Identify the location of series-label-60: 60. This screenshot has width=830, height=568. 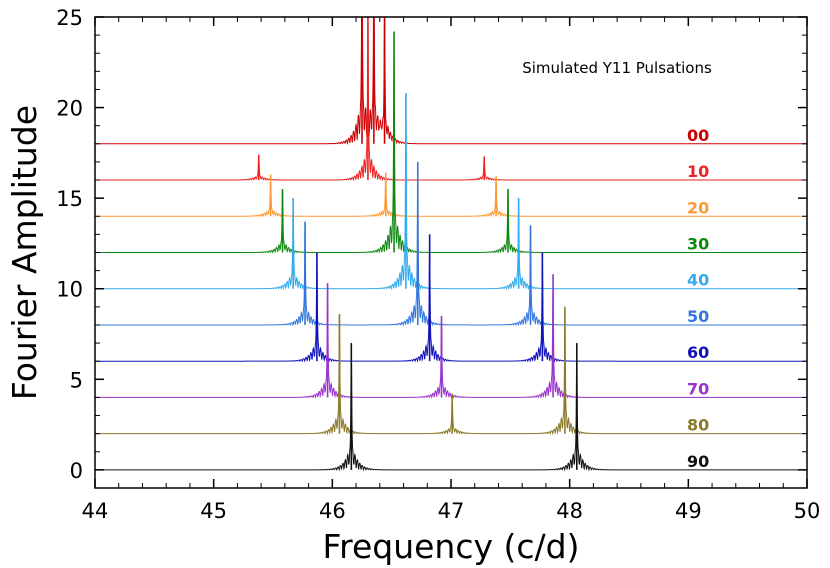
(698, 352).